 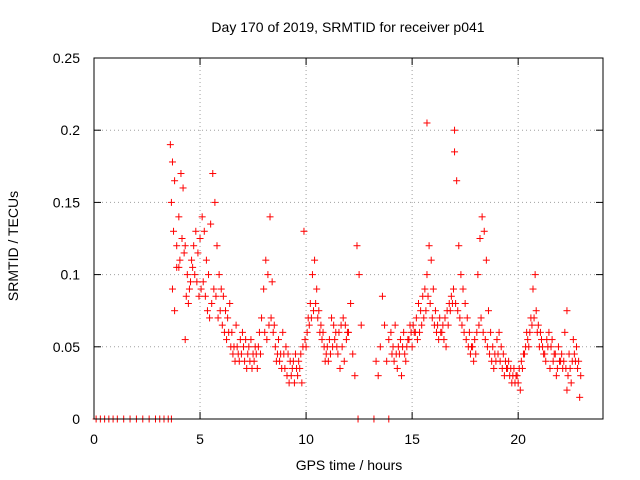 I want to click on x-tick-label: 10, so click(x=306, y=439).